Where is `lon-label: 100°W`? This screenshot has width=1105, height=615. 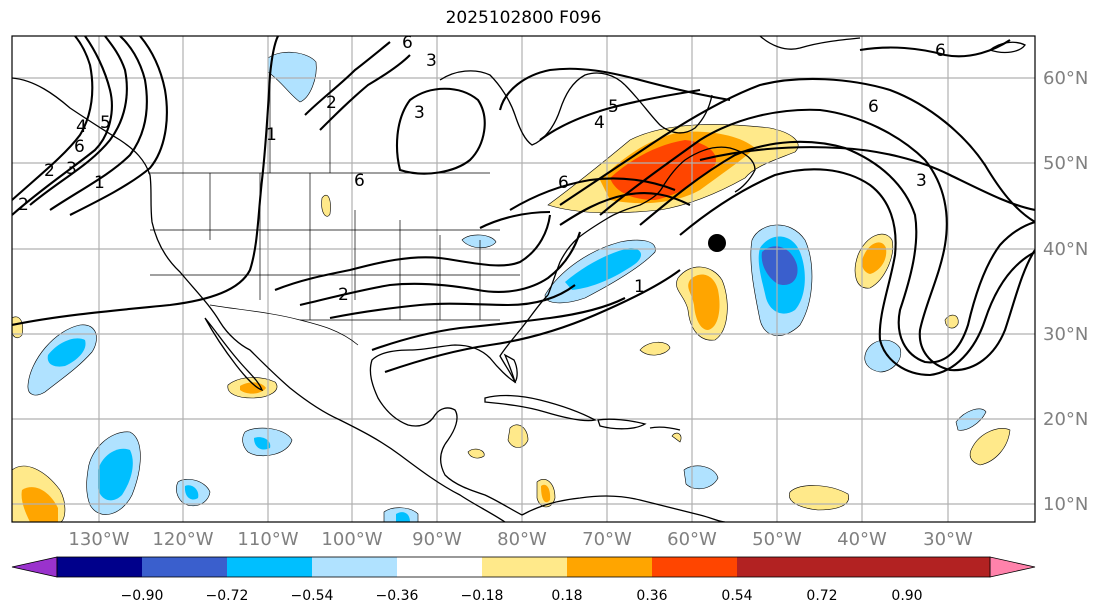 lon-label: 100°W is located at coordinates (351, 539).